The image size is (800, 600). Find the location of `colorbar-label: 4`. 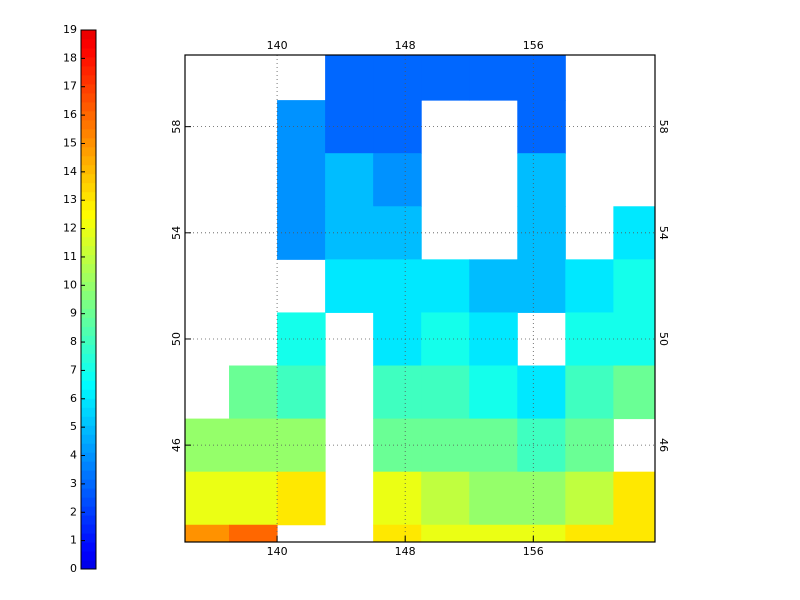

colorbar-label: 4 is located at coordinates (73, 455).